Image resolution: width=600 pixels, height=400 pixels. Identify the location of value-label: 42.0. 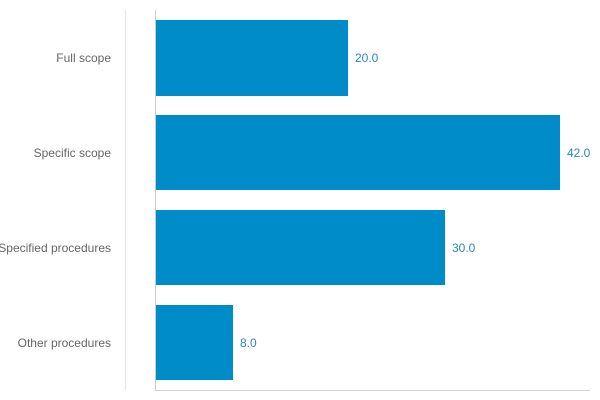
(579, 153).